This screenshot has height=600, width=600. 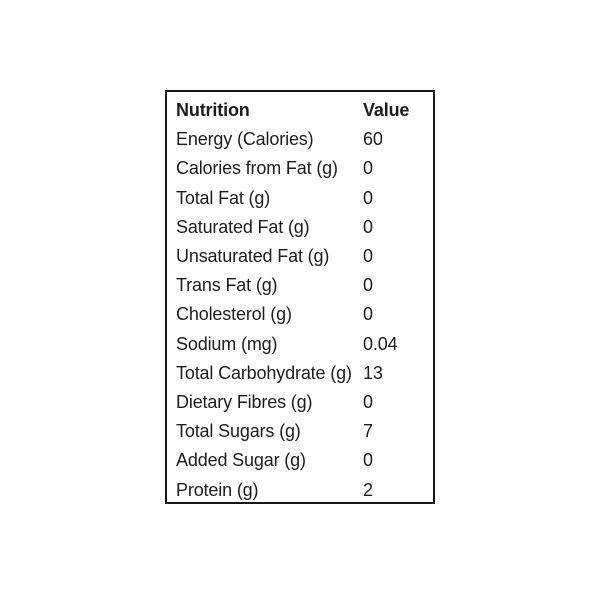 I want to click on table-row: Total Sugars (g) 7, so click(x=304, y=431).